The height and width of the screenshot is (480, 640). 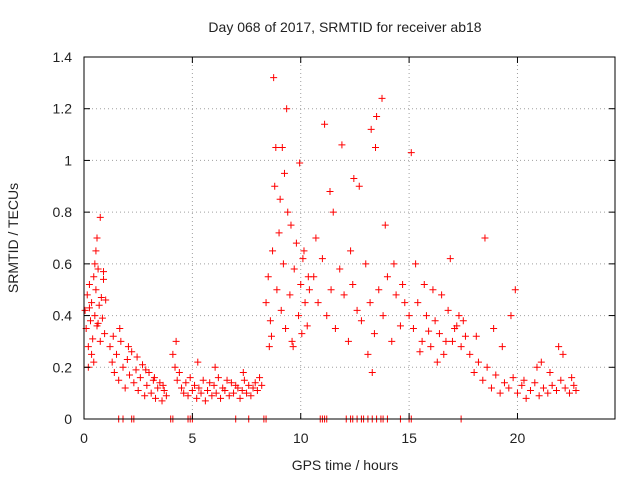 I want to click on y-tick-label: 0.2, so click(x=63, y=367).